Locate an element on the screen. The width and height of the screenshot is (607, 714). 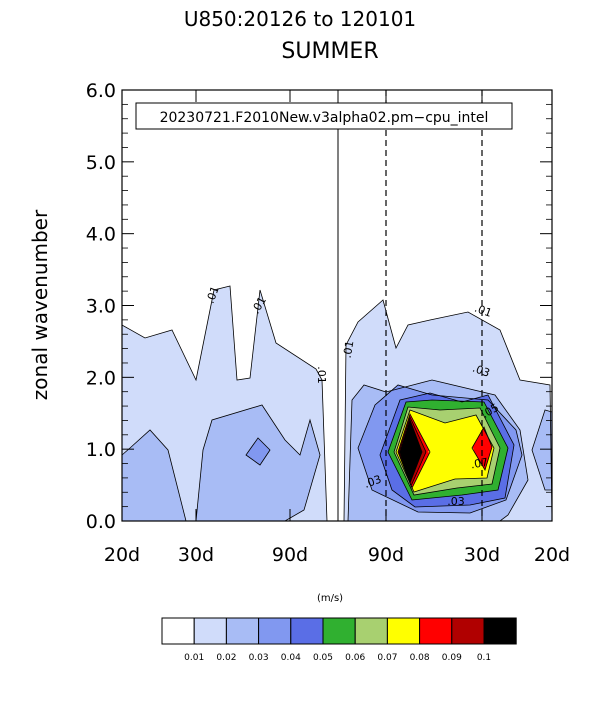
y-tick-label: 5.0 is located at coordinates (101, 163).